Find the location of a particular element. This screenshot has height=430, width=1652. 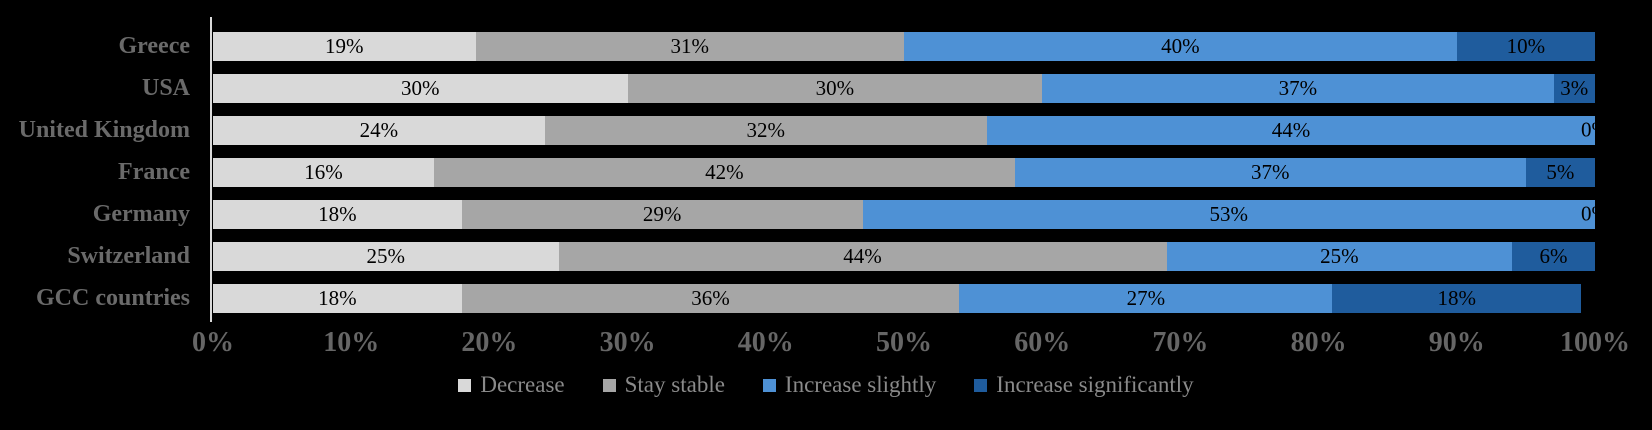

category-label: Greece is located at coordinates (154, 45).